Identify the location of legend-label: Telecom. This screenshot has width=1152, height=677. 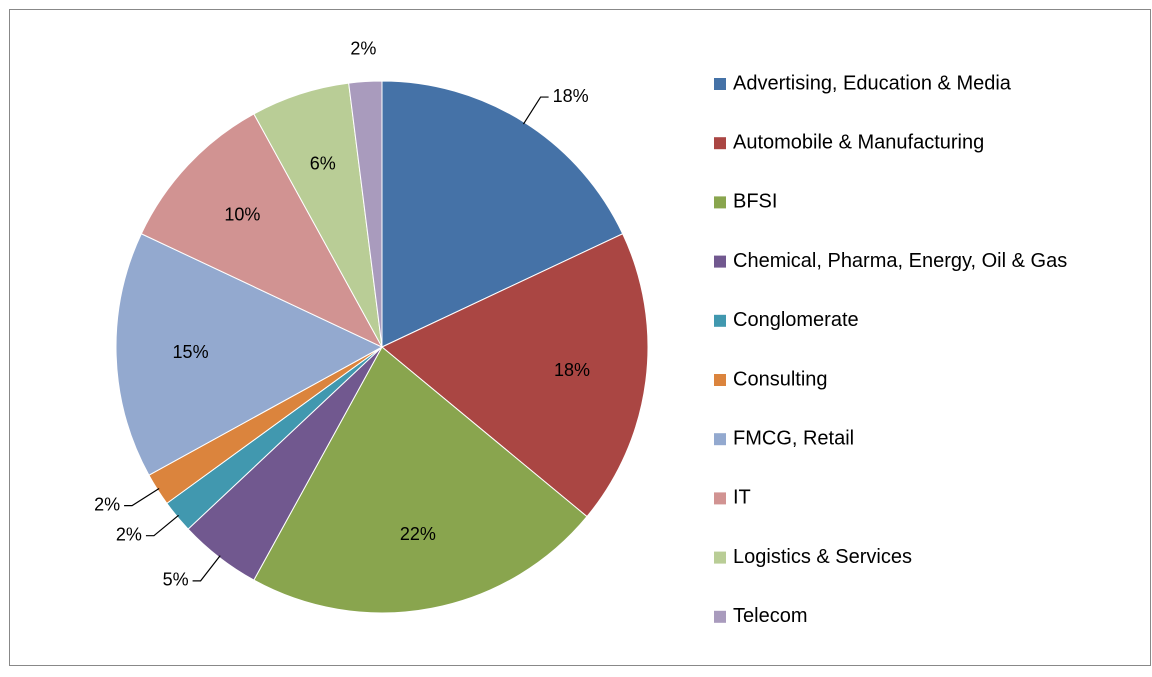
(770, 616).